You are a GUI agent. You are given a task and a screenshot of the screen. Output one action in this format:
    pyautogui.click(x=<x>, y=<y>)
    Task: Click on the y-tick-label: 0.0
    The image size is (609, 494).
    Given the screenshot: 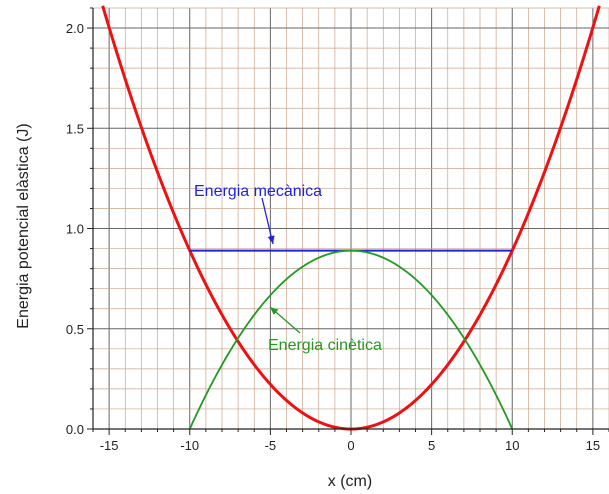 What is the action you would take?
    pyautogui.click(x=75, y=429)
    